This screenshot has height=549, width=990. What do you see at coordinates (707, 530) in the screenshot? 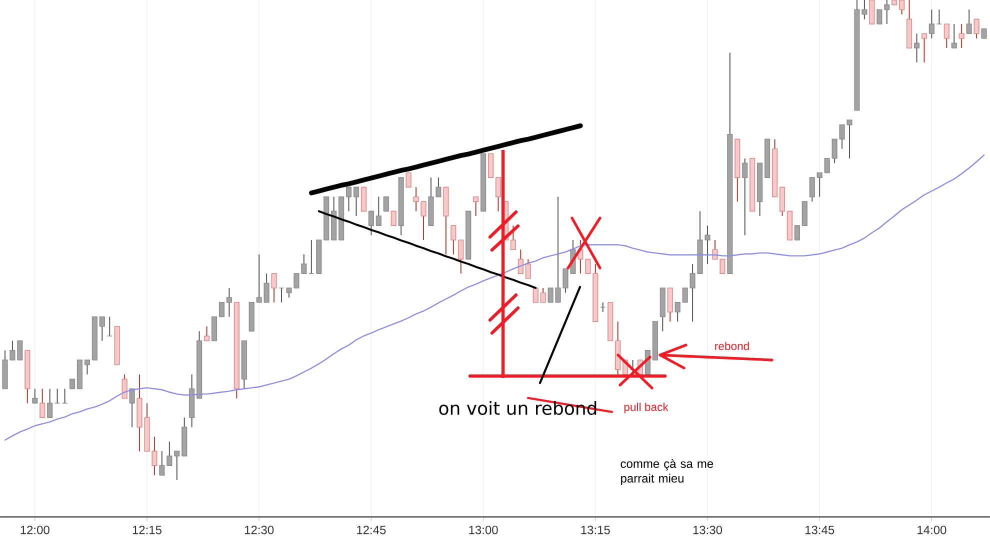
I see `x-tick-label: 13:30` at bounding box center [707, 530].